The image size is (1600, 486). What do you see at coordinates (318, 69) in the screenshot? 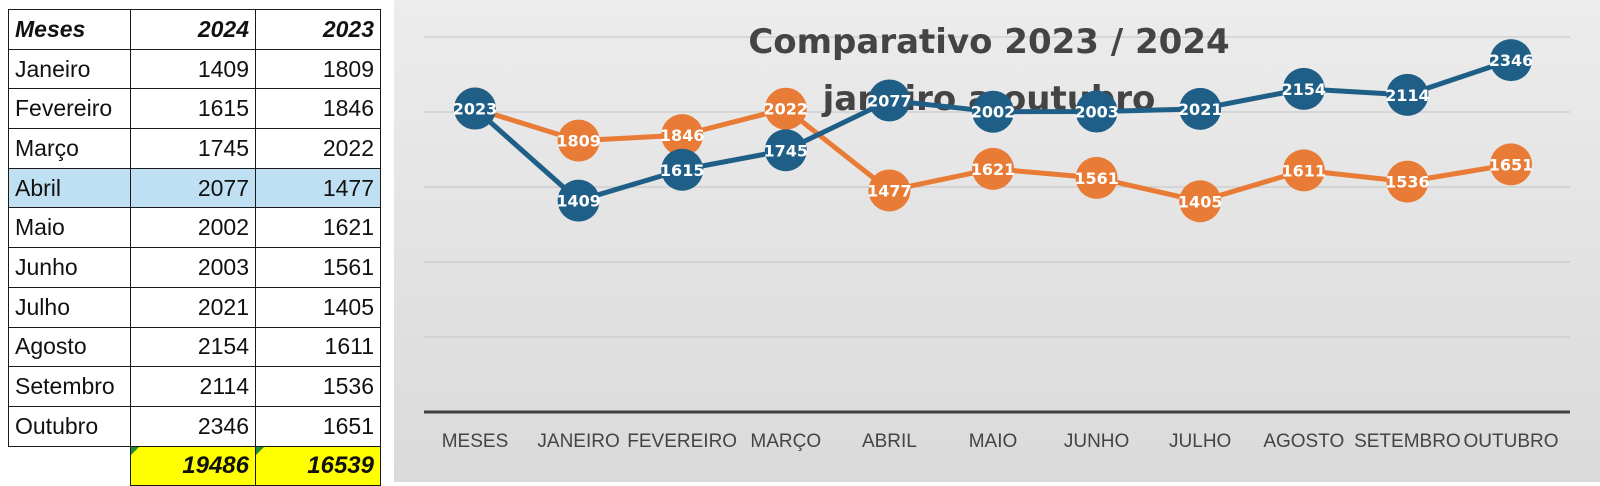
I see `value-2023-cell: 1809` at bounding box center [318, 69].